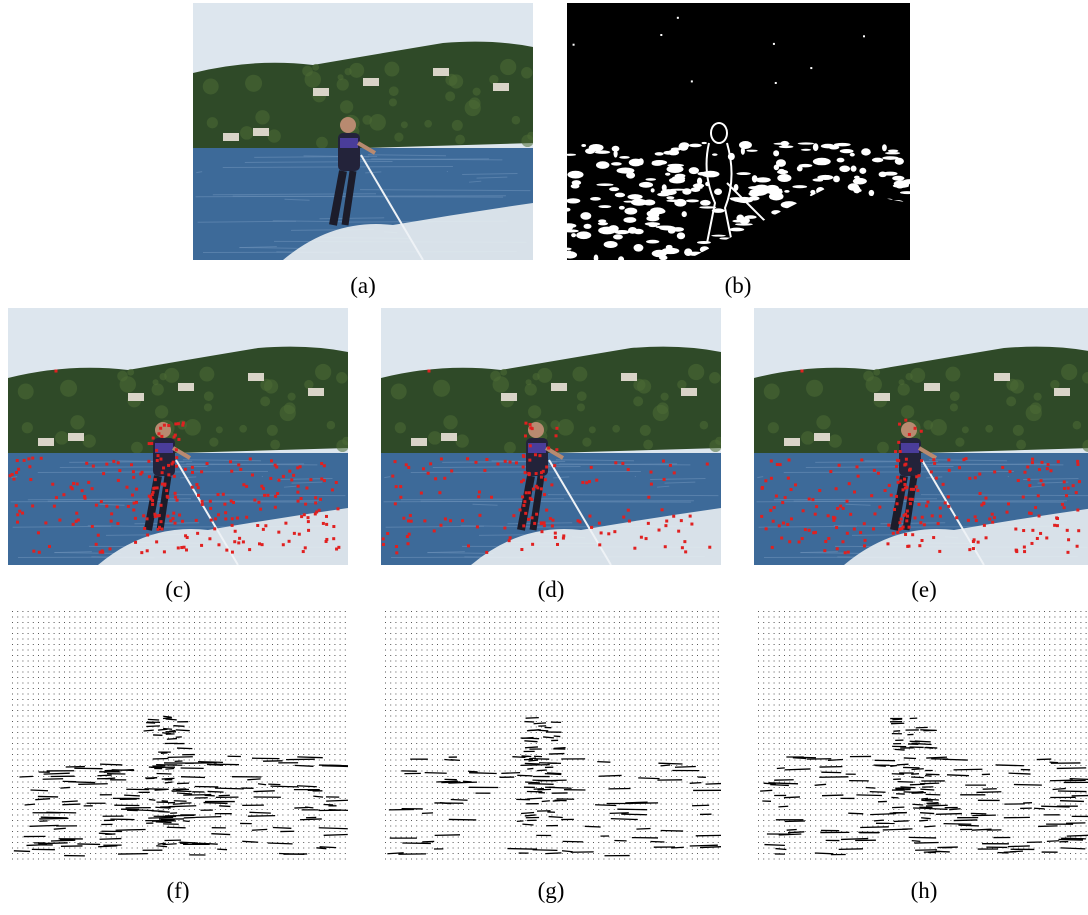  I want to click on detected-points, so click(546, 462).